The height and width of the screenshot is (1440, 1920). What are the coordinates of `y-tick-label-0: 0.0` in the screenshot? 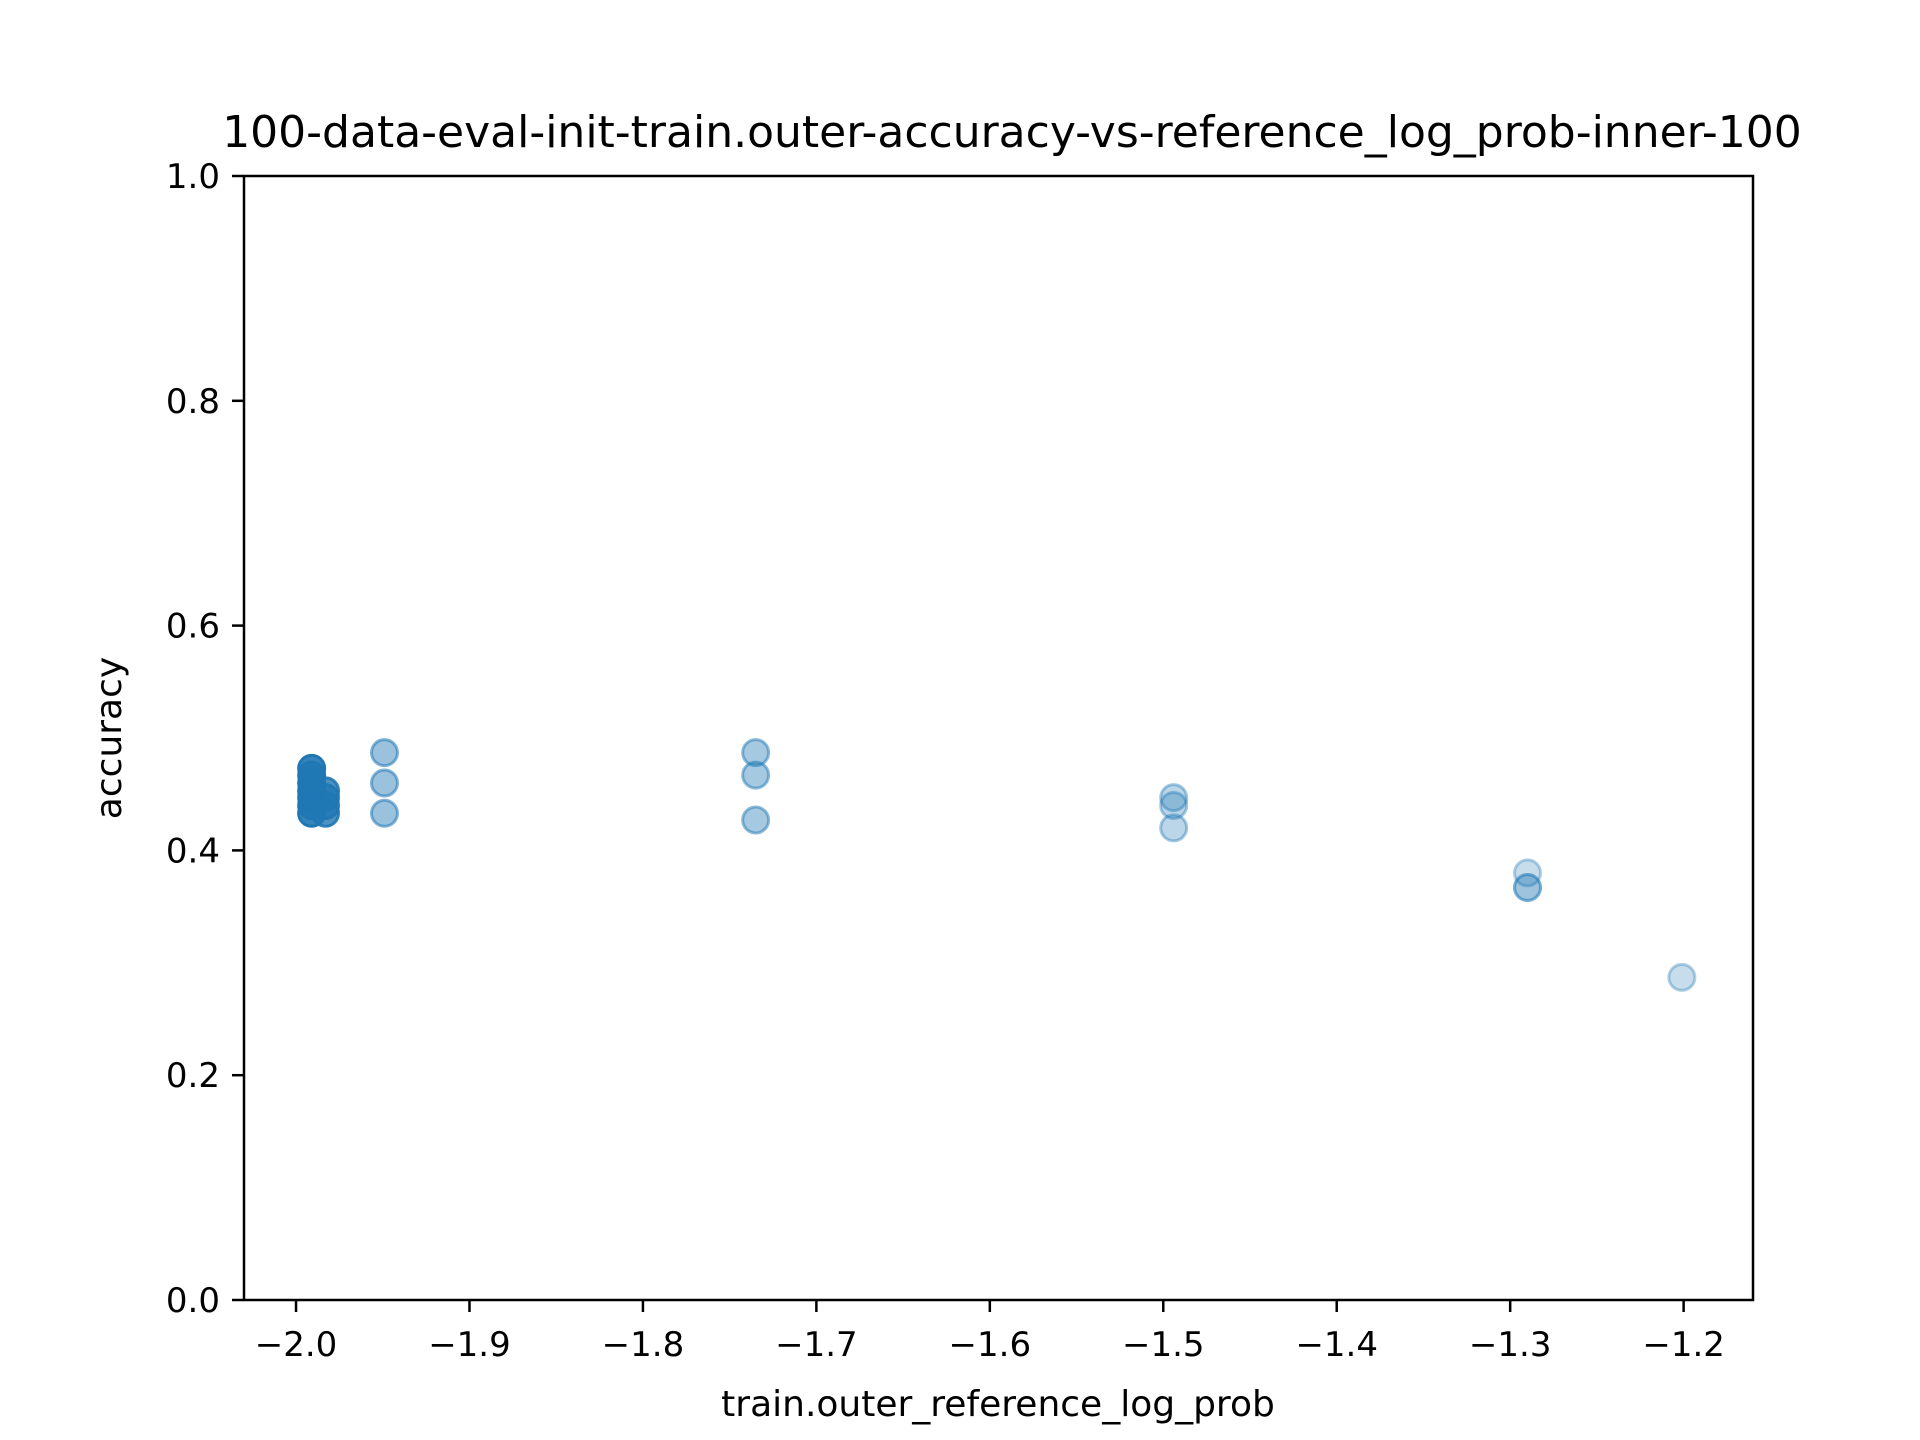 It's located at (193, 1301).